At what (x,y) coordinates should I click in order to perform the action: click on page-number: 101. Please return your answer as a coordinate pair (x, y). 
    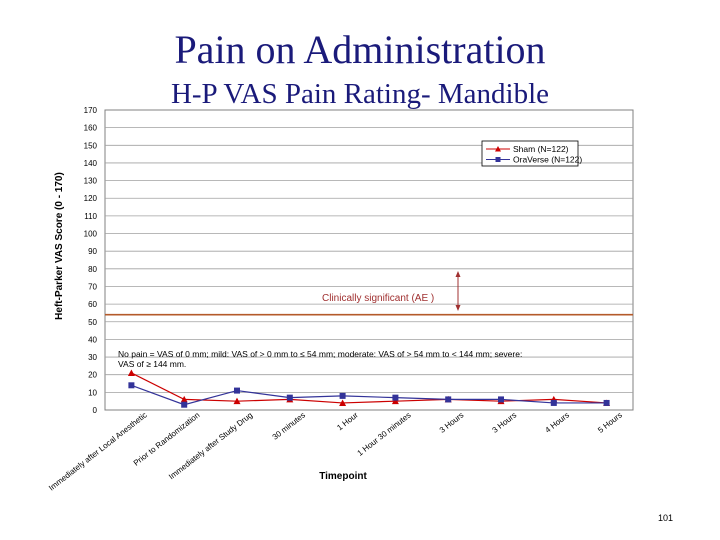
    Looking at the image, I should click on (666, 518).